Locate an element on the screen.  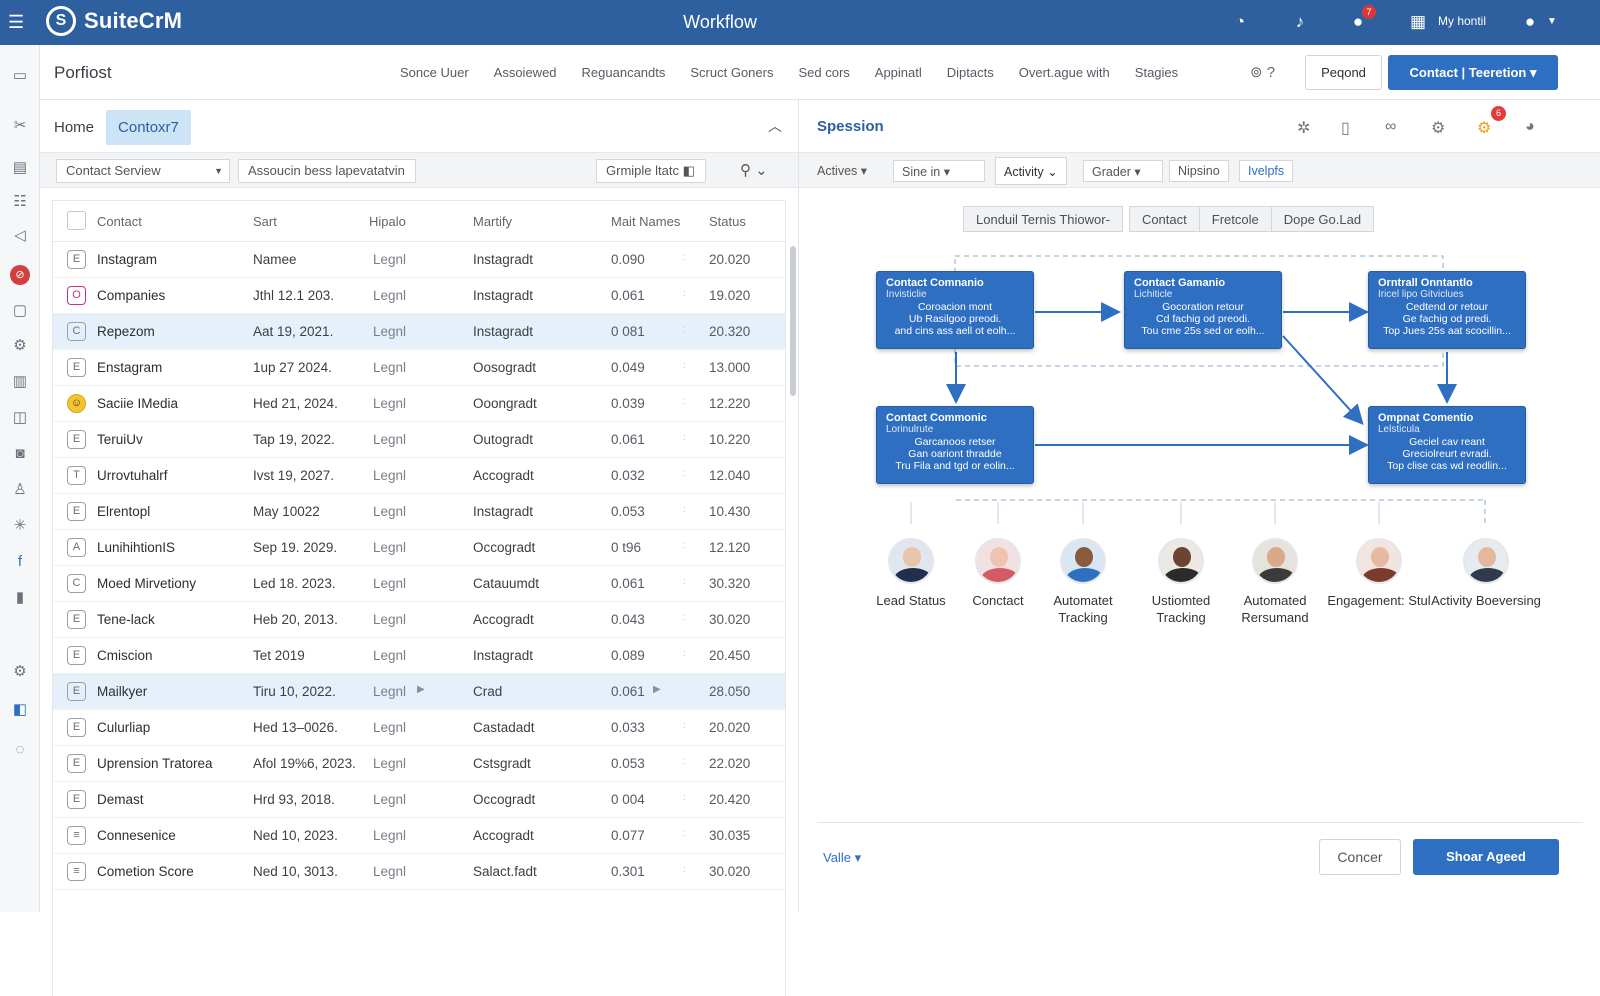
contact-name: LunihihtionIS is located at coordinates (136, 547).